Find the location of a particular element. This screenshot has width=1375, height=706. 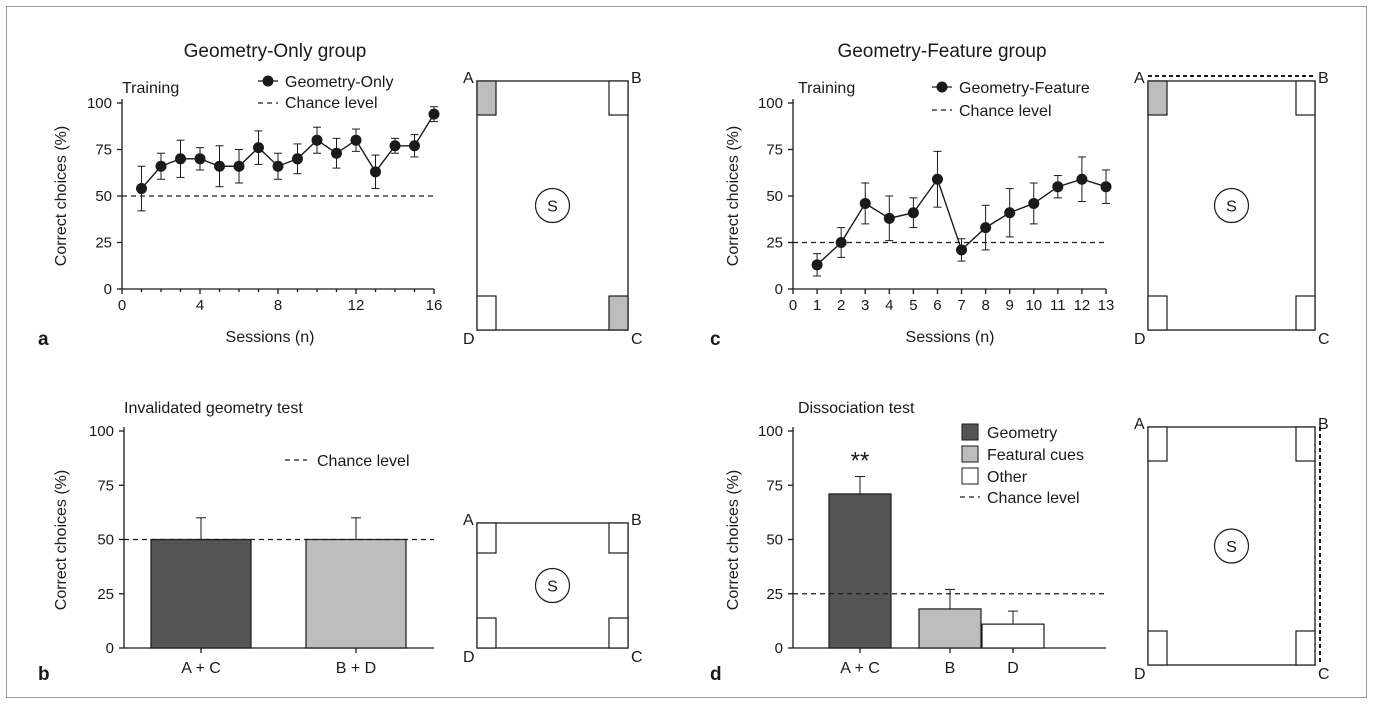

arena-c-start-circle is located at coordinates (1231, 205).